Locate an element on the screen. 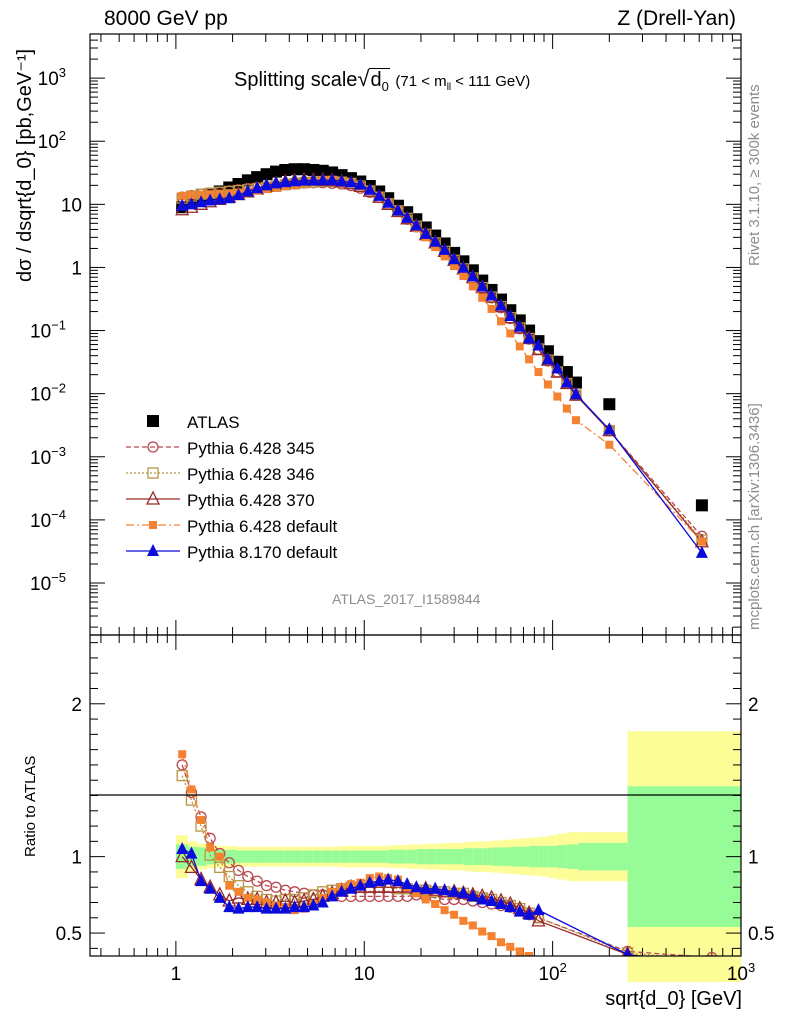 The width and height of the screenshot is (786, 1024). legend-entry: Pythia 6.428 default is located at coordinates (232, 526).